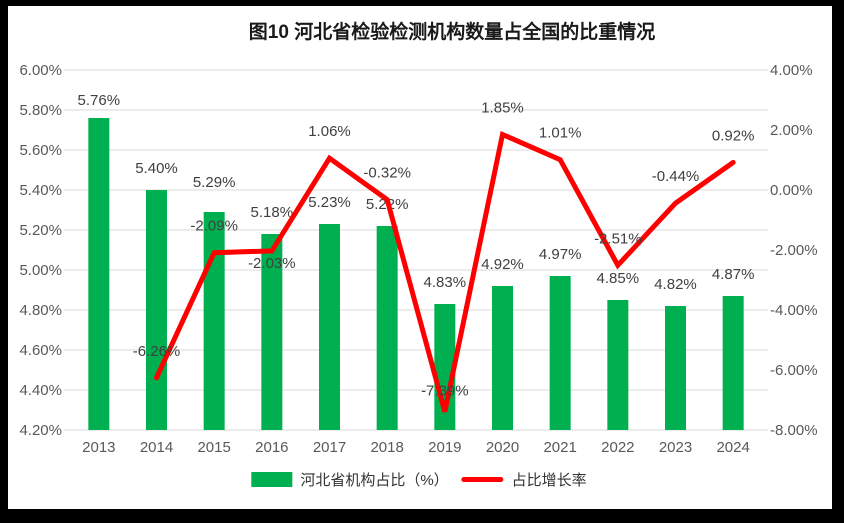 The image size is (844, 523). Describe the element at coordinates (98, 447) in the screenshot. I see `x-axis-label: 2013` at that location.